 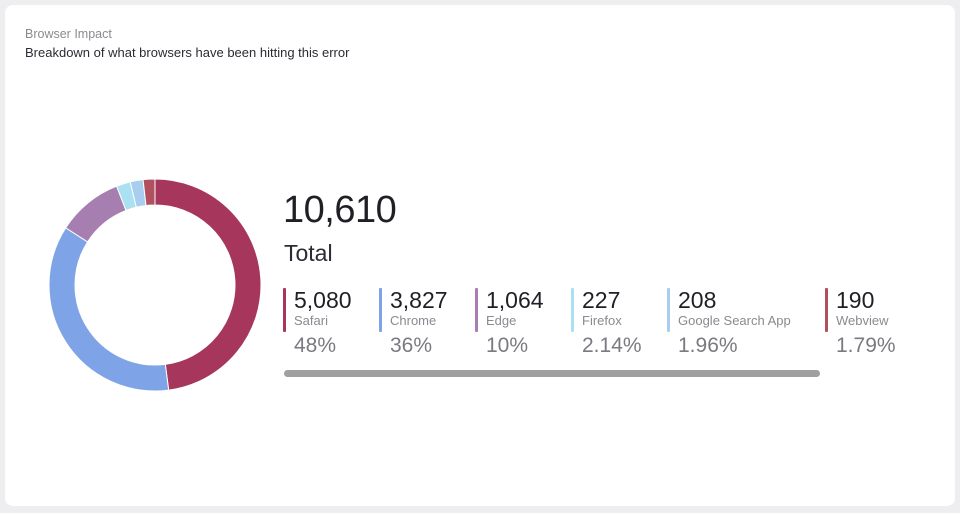 I want to click on legend-count: 208, so click(x=697, y=300).